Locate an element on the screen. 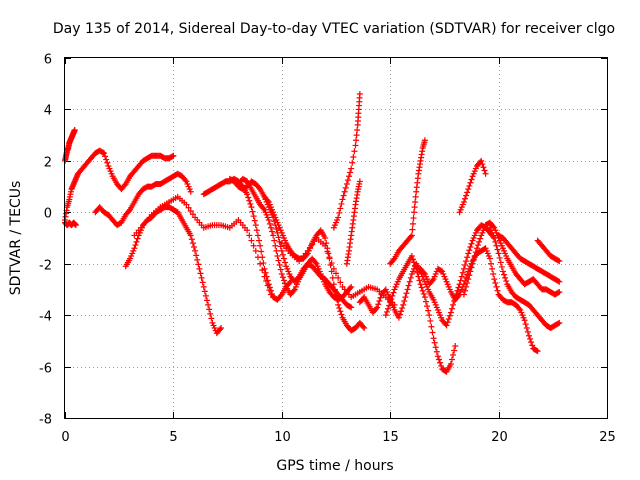  y-tick-label: 6 is located at coordinates (48, 60).